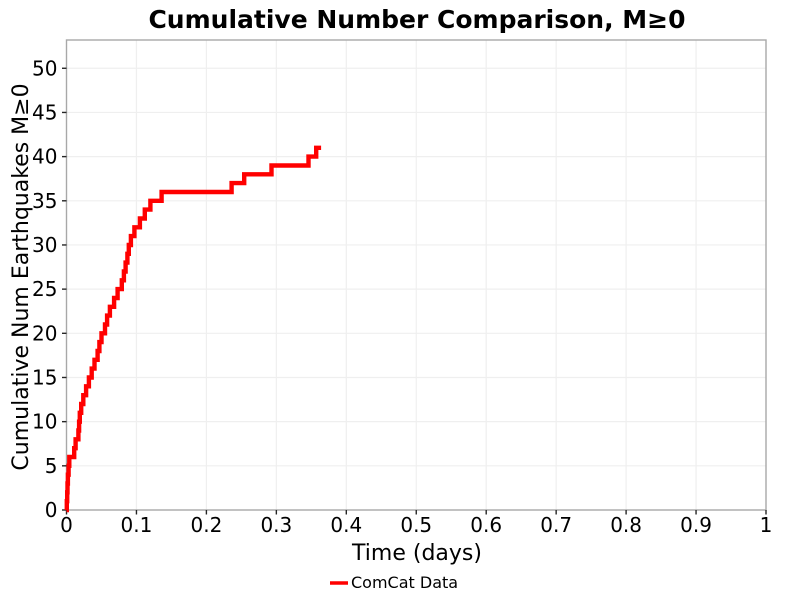 This screenshot has height=600, width=800. What do you see at coordinates (66, 525) in the screenshot?
I see `x-tick-label: 0` at bounding box center [66, 525].